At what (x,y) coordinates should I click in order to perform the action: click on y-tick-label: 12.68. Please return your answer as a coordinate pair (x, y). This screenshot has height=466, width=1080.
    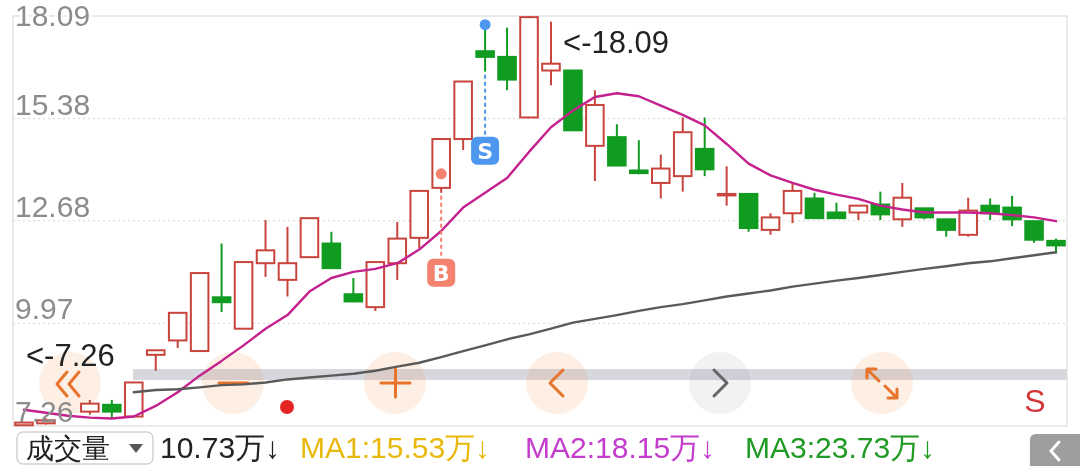
    Looking at the image, I should click on (53, 206).